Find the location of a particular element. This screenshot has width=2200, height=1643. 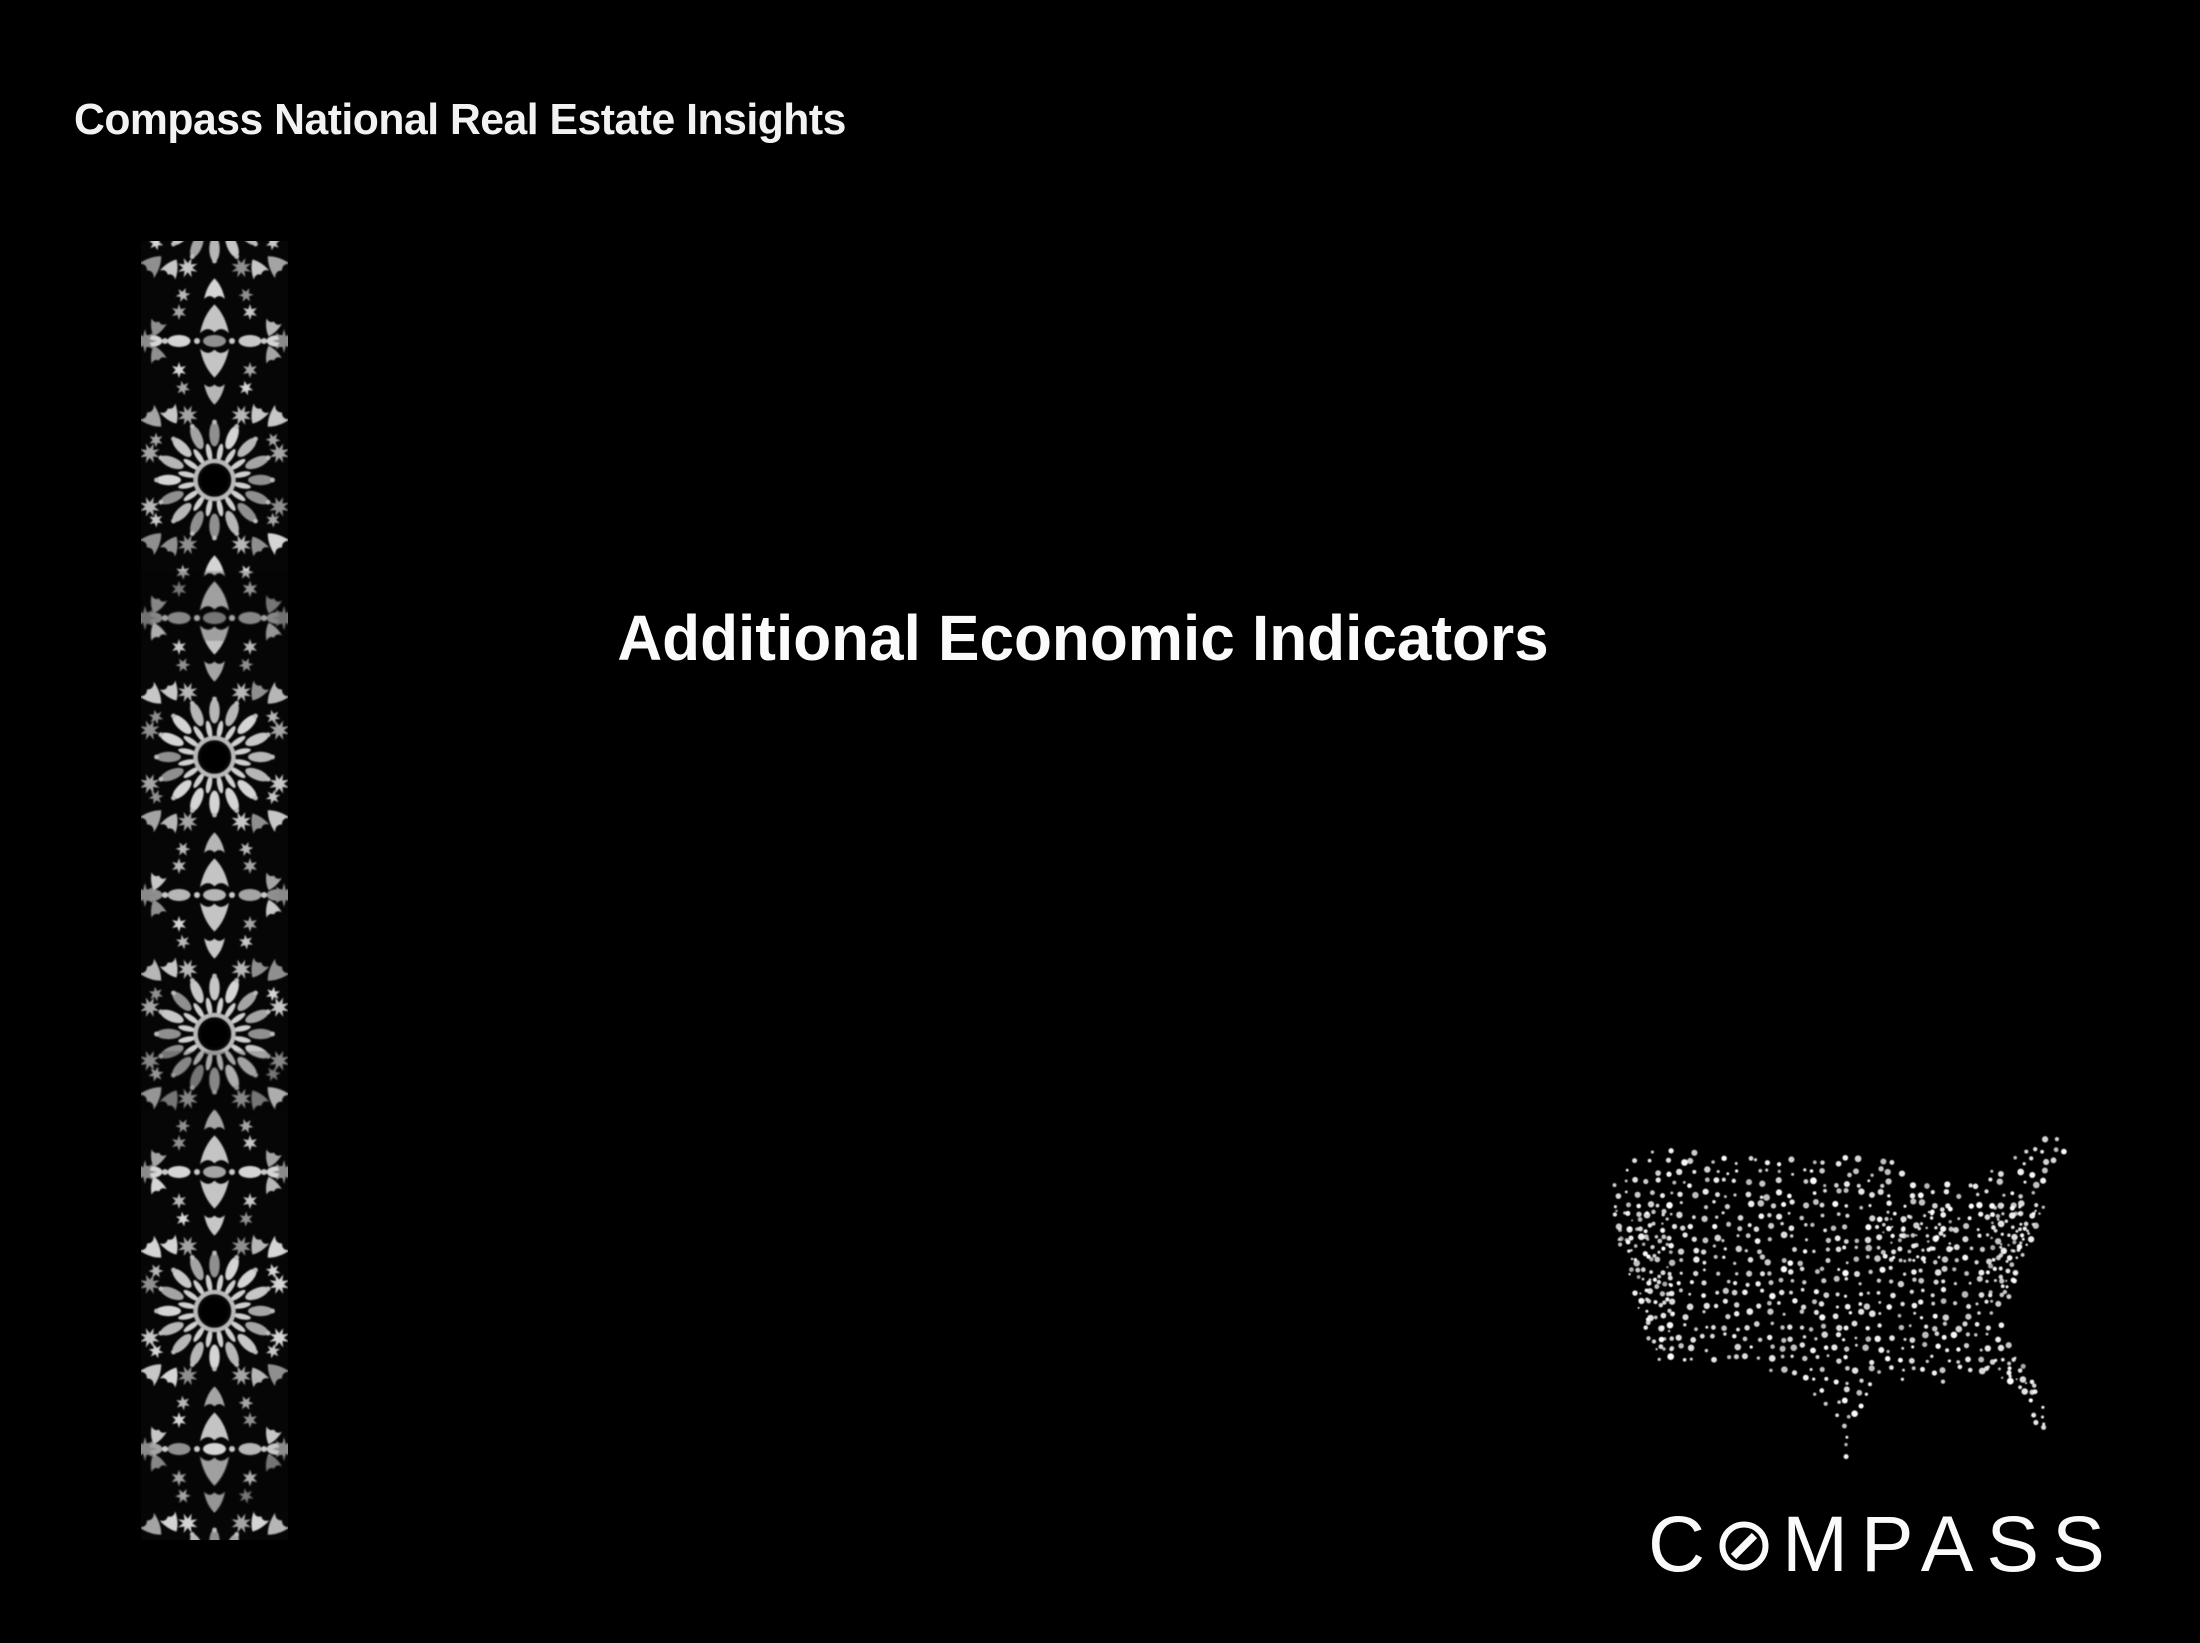

compass-logo-letters-post: MPASS is located at coordinates (1950, 1543).